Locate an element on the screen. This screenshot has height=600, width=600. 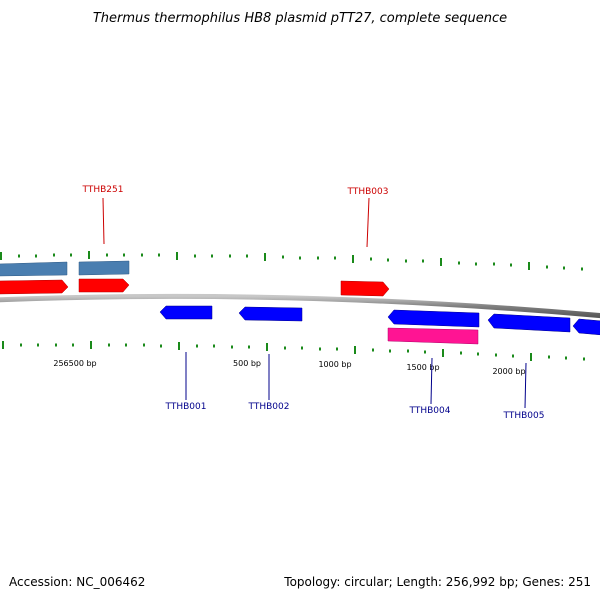
gene-arrow-tthb250 is located at coordinates (34, 287).